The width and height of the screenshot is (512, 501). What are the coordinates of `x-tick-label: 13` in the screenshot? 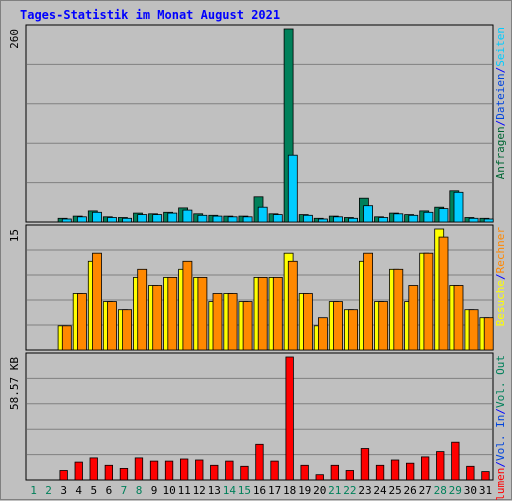 It's located at (214, 490).